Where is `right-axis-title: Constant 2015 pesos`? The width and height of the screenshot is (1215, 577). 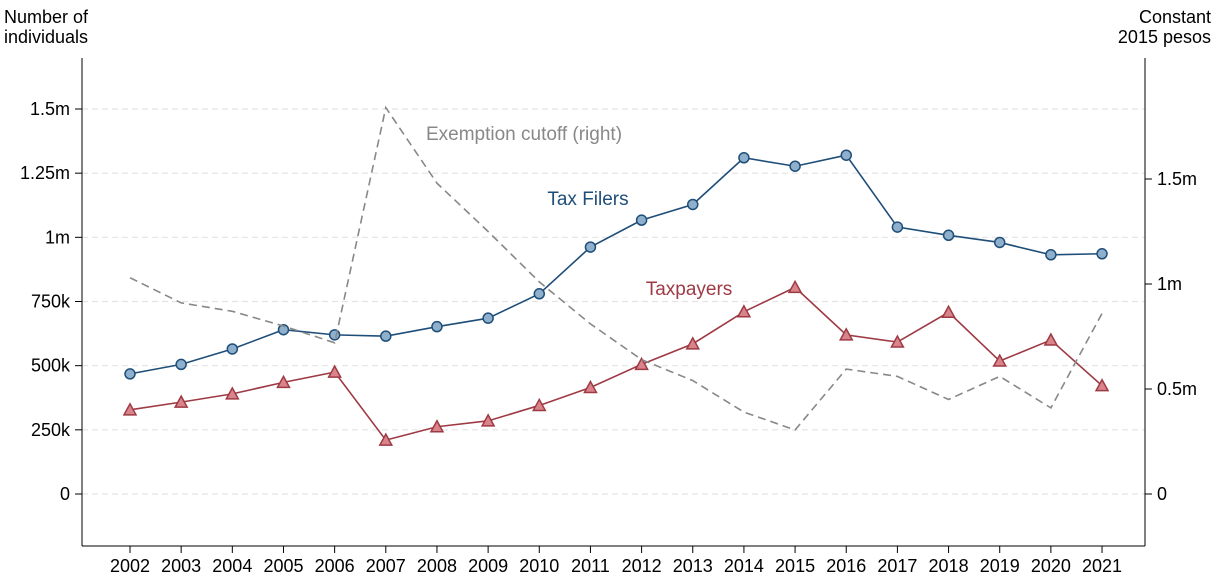
right-axis-title: Constant 2015 pesos is located at coordinates (1164, 27).